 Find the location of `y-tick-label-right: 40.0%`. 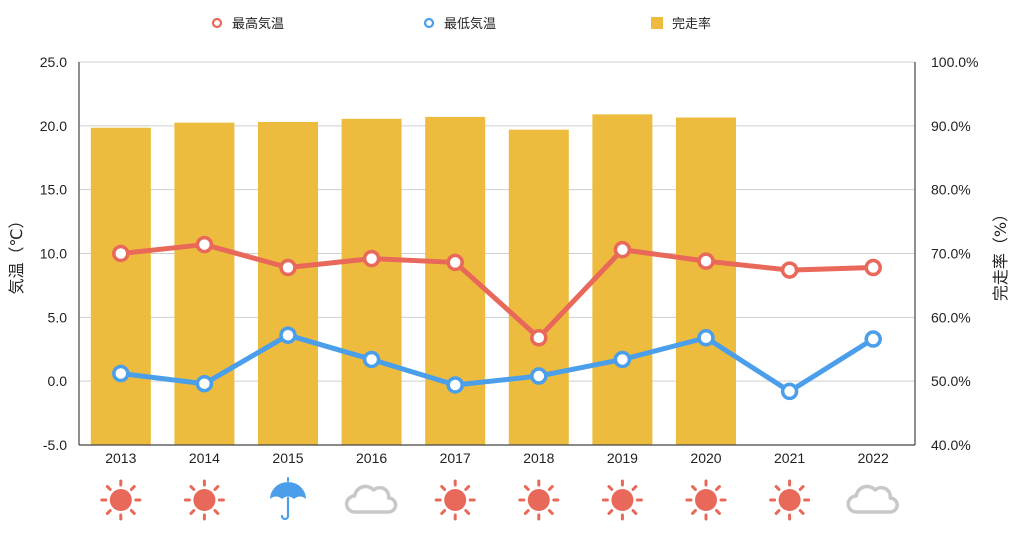

y-tick-label-right: 40.0% is located at coordinates (951, 445).